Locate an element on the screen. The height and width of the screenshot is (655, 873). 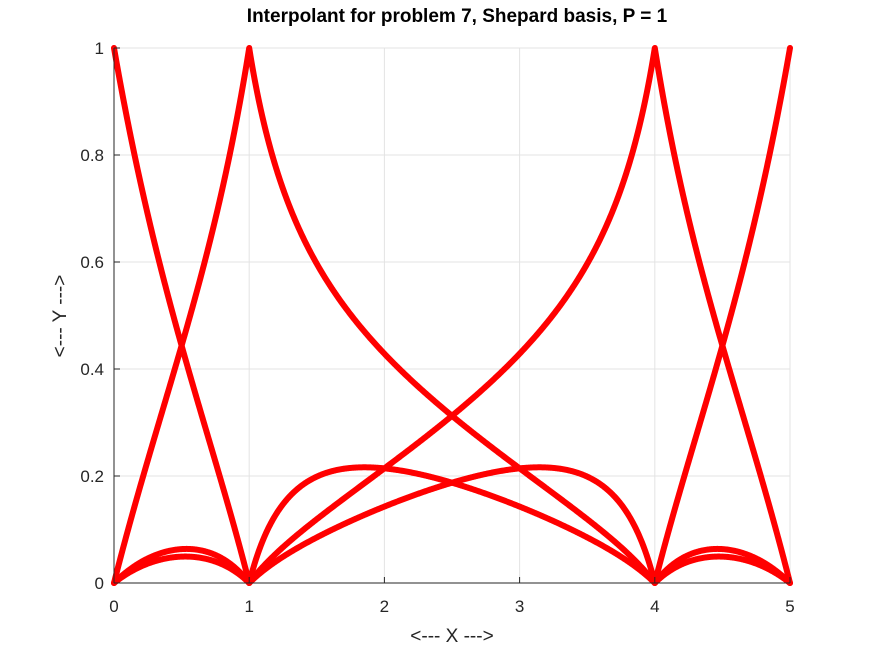
y-tick-label: 0.2 is located at coordinates (92, 476).